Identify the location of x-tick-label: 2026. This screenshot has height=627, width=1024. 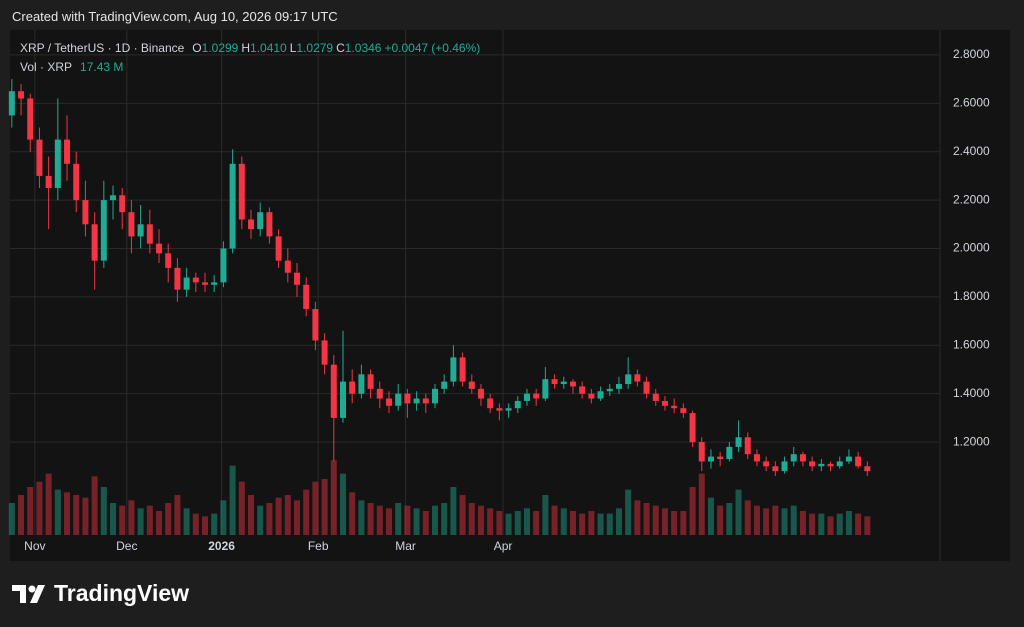
(221, 546).